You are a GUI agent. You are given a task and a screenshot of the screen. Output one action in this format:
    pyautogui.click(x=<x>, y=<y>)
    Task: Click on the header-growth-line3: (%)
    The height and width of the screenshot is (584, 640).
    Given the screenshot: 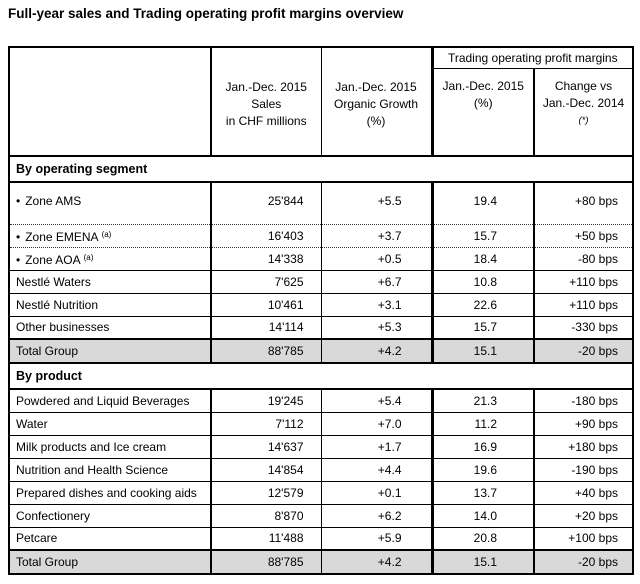 What is the action you would take?
    pyautogui.click(x=376, y=121)
    